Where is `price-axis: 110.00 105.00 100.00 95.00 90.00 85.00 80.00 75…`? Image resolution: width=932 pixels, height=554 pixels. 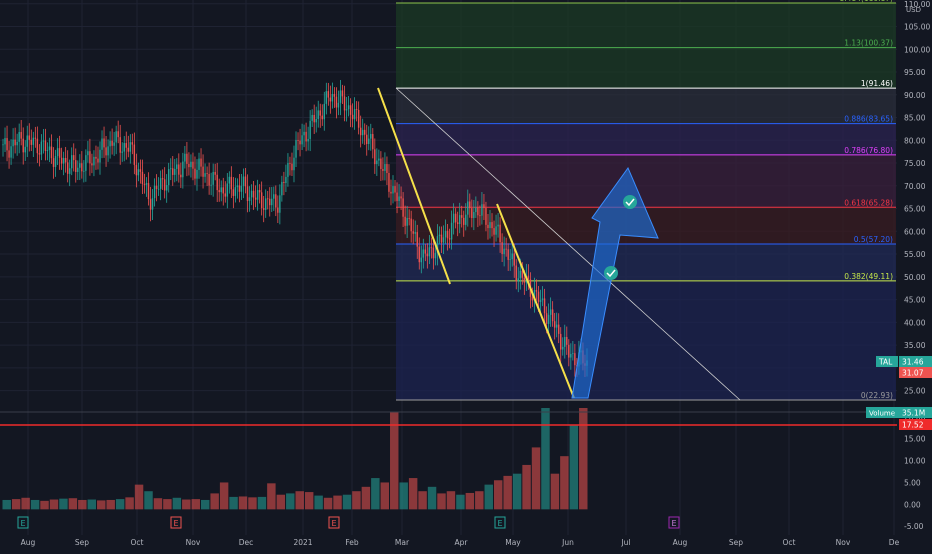 price-axis: 110.00 105.00 100.00 95.00 90.00 85.00 80.00 75… is located at coordinates (917, 198).